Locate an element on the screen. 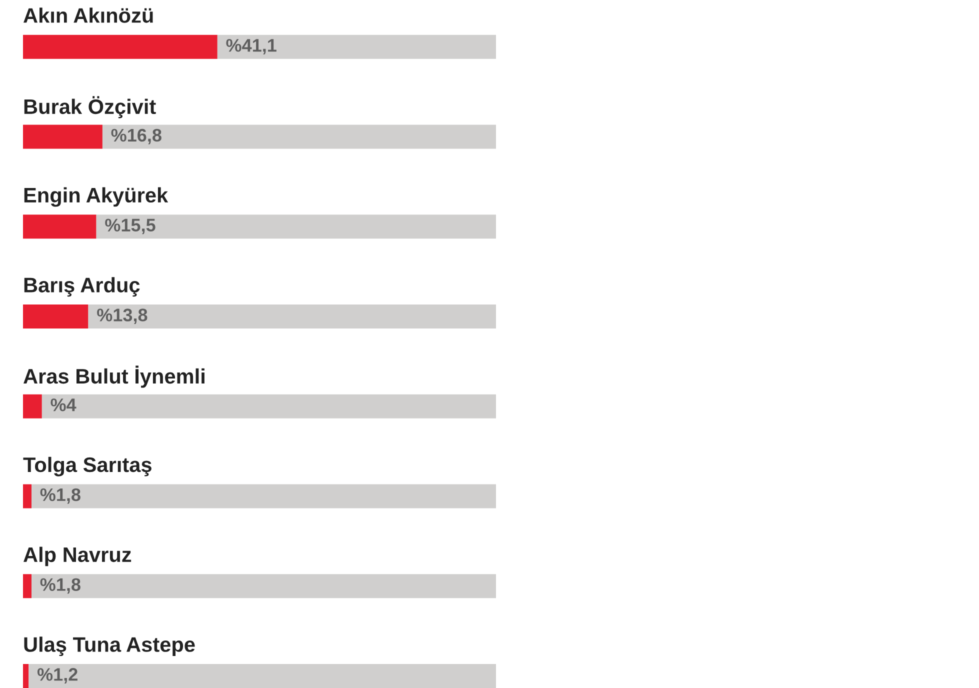  data-label: %16,8 is located at coordinates (136, 136).